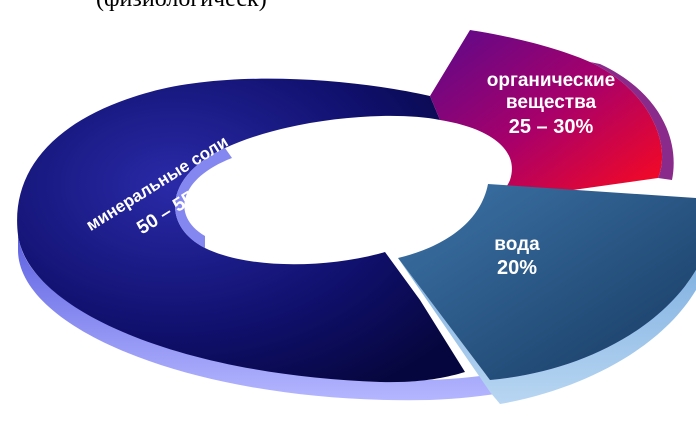 The image size is (696, 424). What do you see at coordinates (632, 121) in the screenshot?
I see `pie-slice-organic-edge` at bounding box center [632, 121].